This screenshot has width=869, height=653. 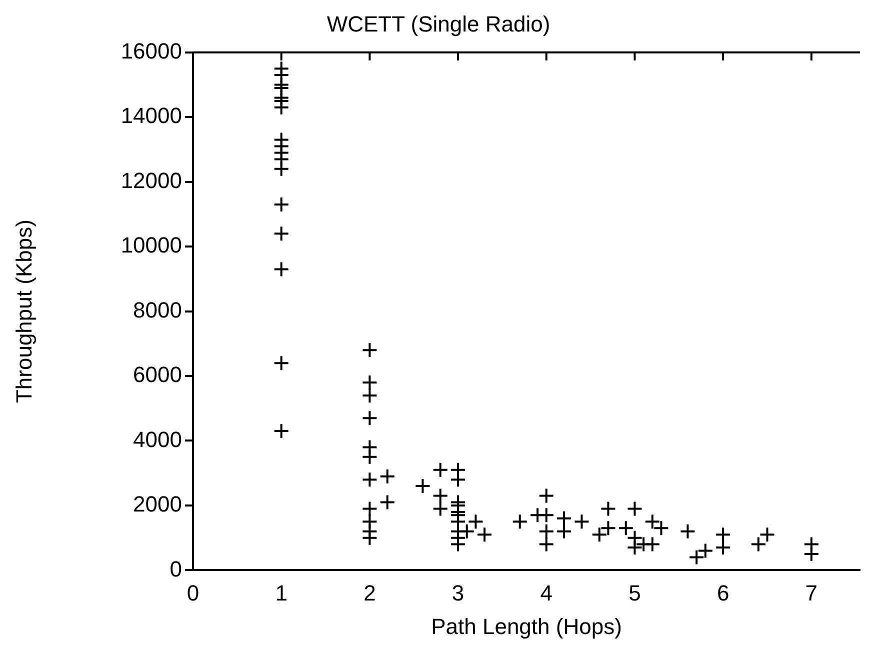 I want to click on y-tick-label: 12000, so click(x=151, y=180).